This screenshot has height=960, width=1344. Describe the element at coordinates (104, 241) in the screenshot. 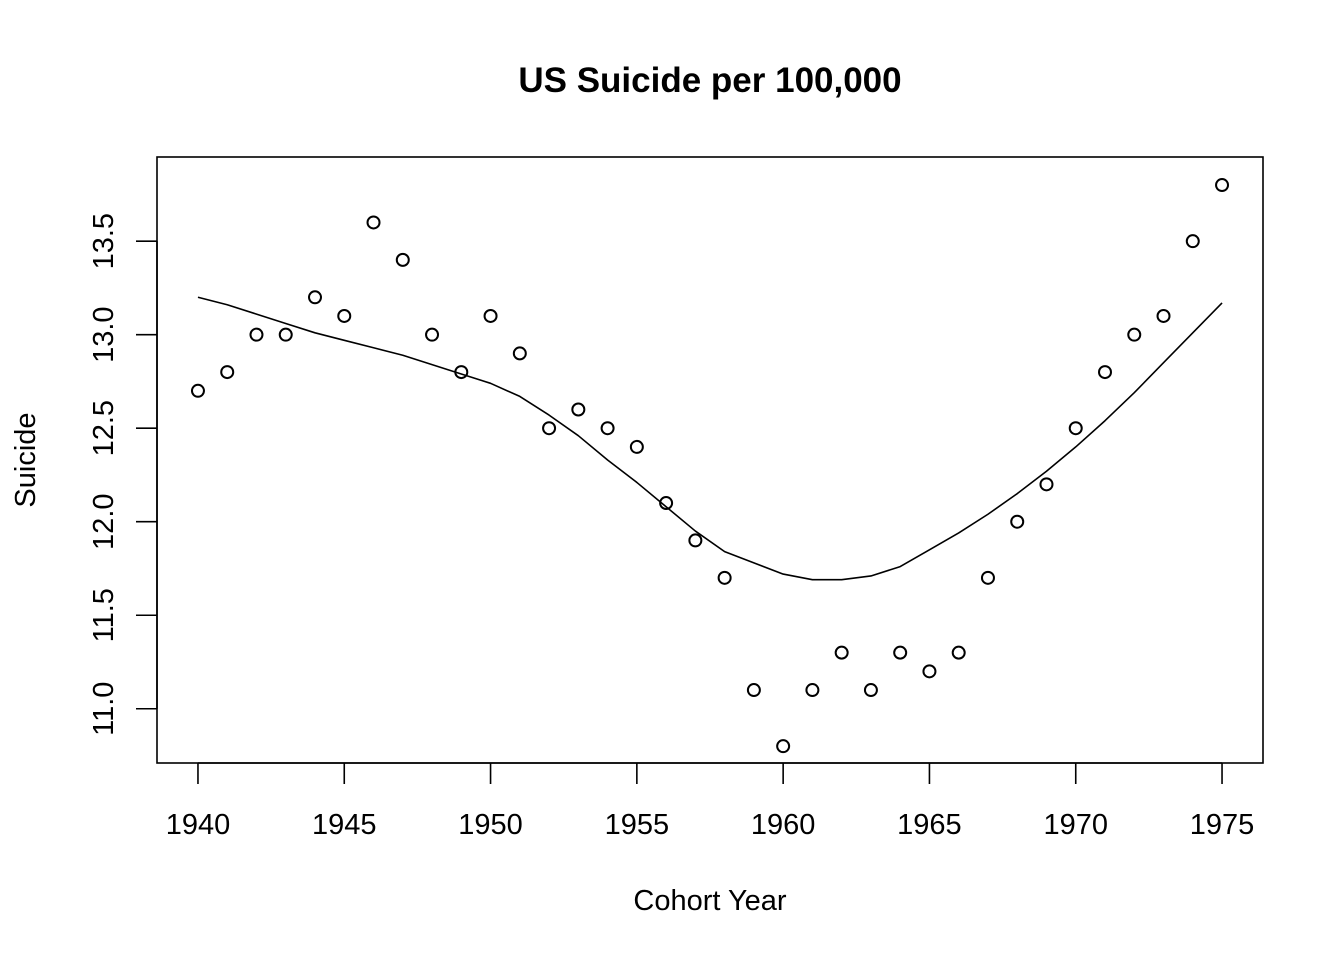

I see `y-tick-label: 13.5` at that location.